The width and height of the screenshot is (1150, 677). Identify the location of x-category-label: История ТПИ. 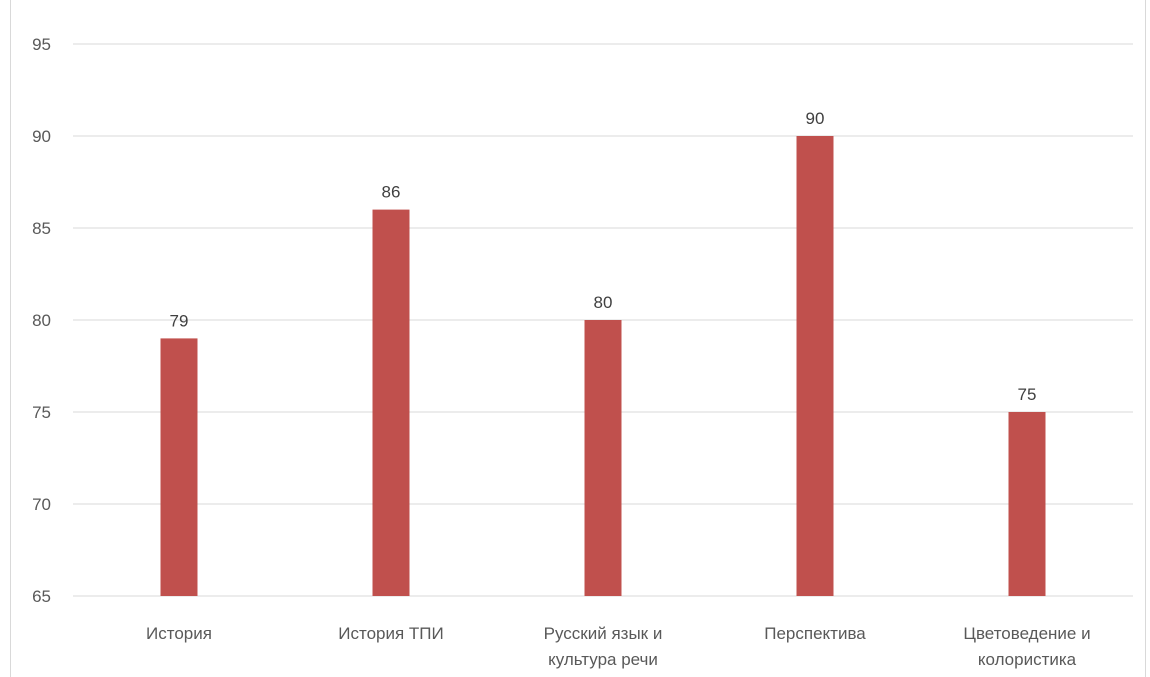
(390, 633).